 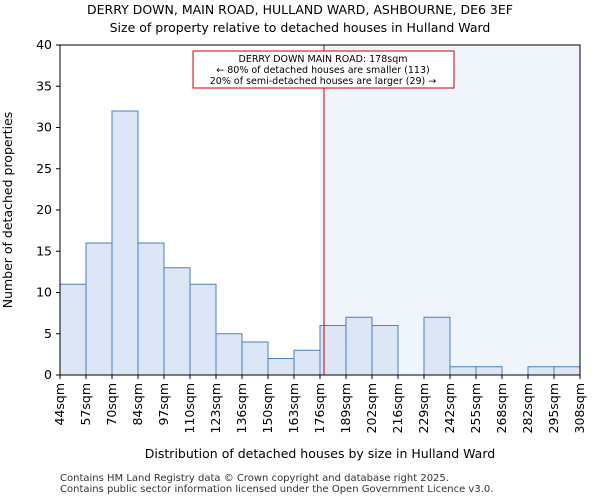 I want to click on x-tick-label: 295sqm, so click(x=553, y=408).